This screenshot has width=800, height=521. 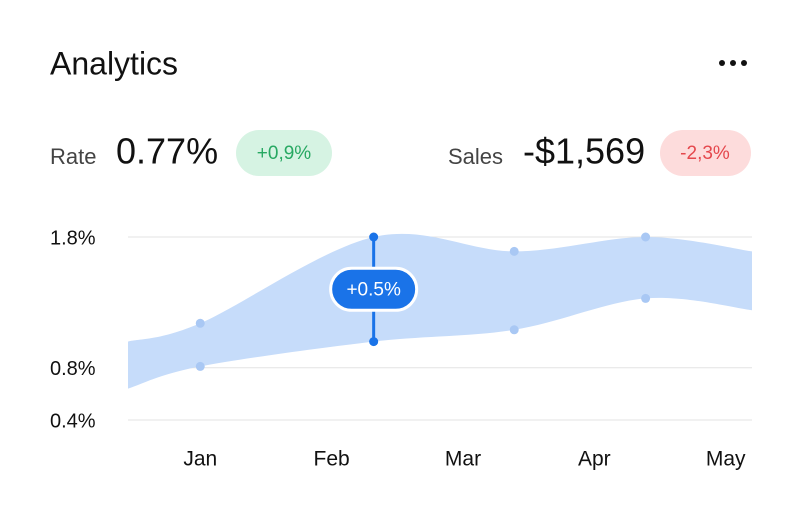 I want to click on stat-value: 0.77%, so click(x=167, y=151).